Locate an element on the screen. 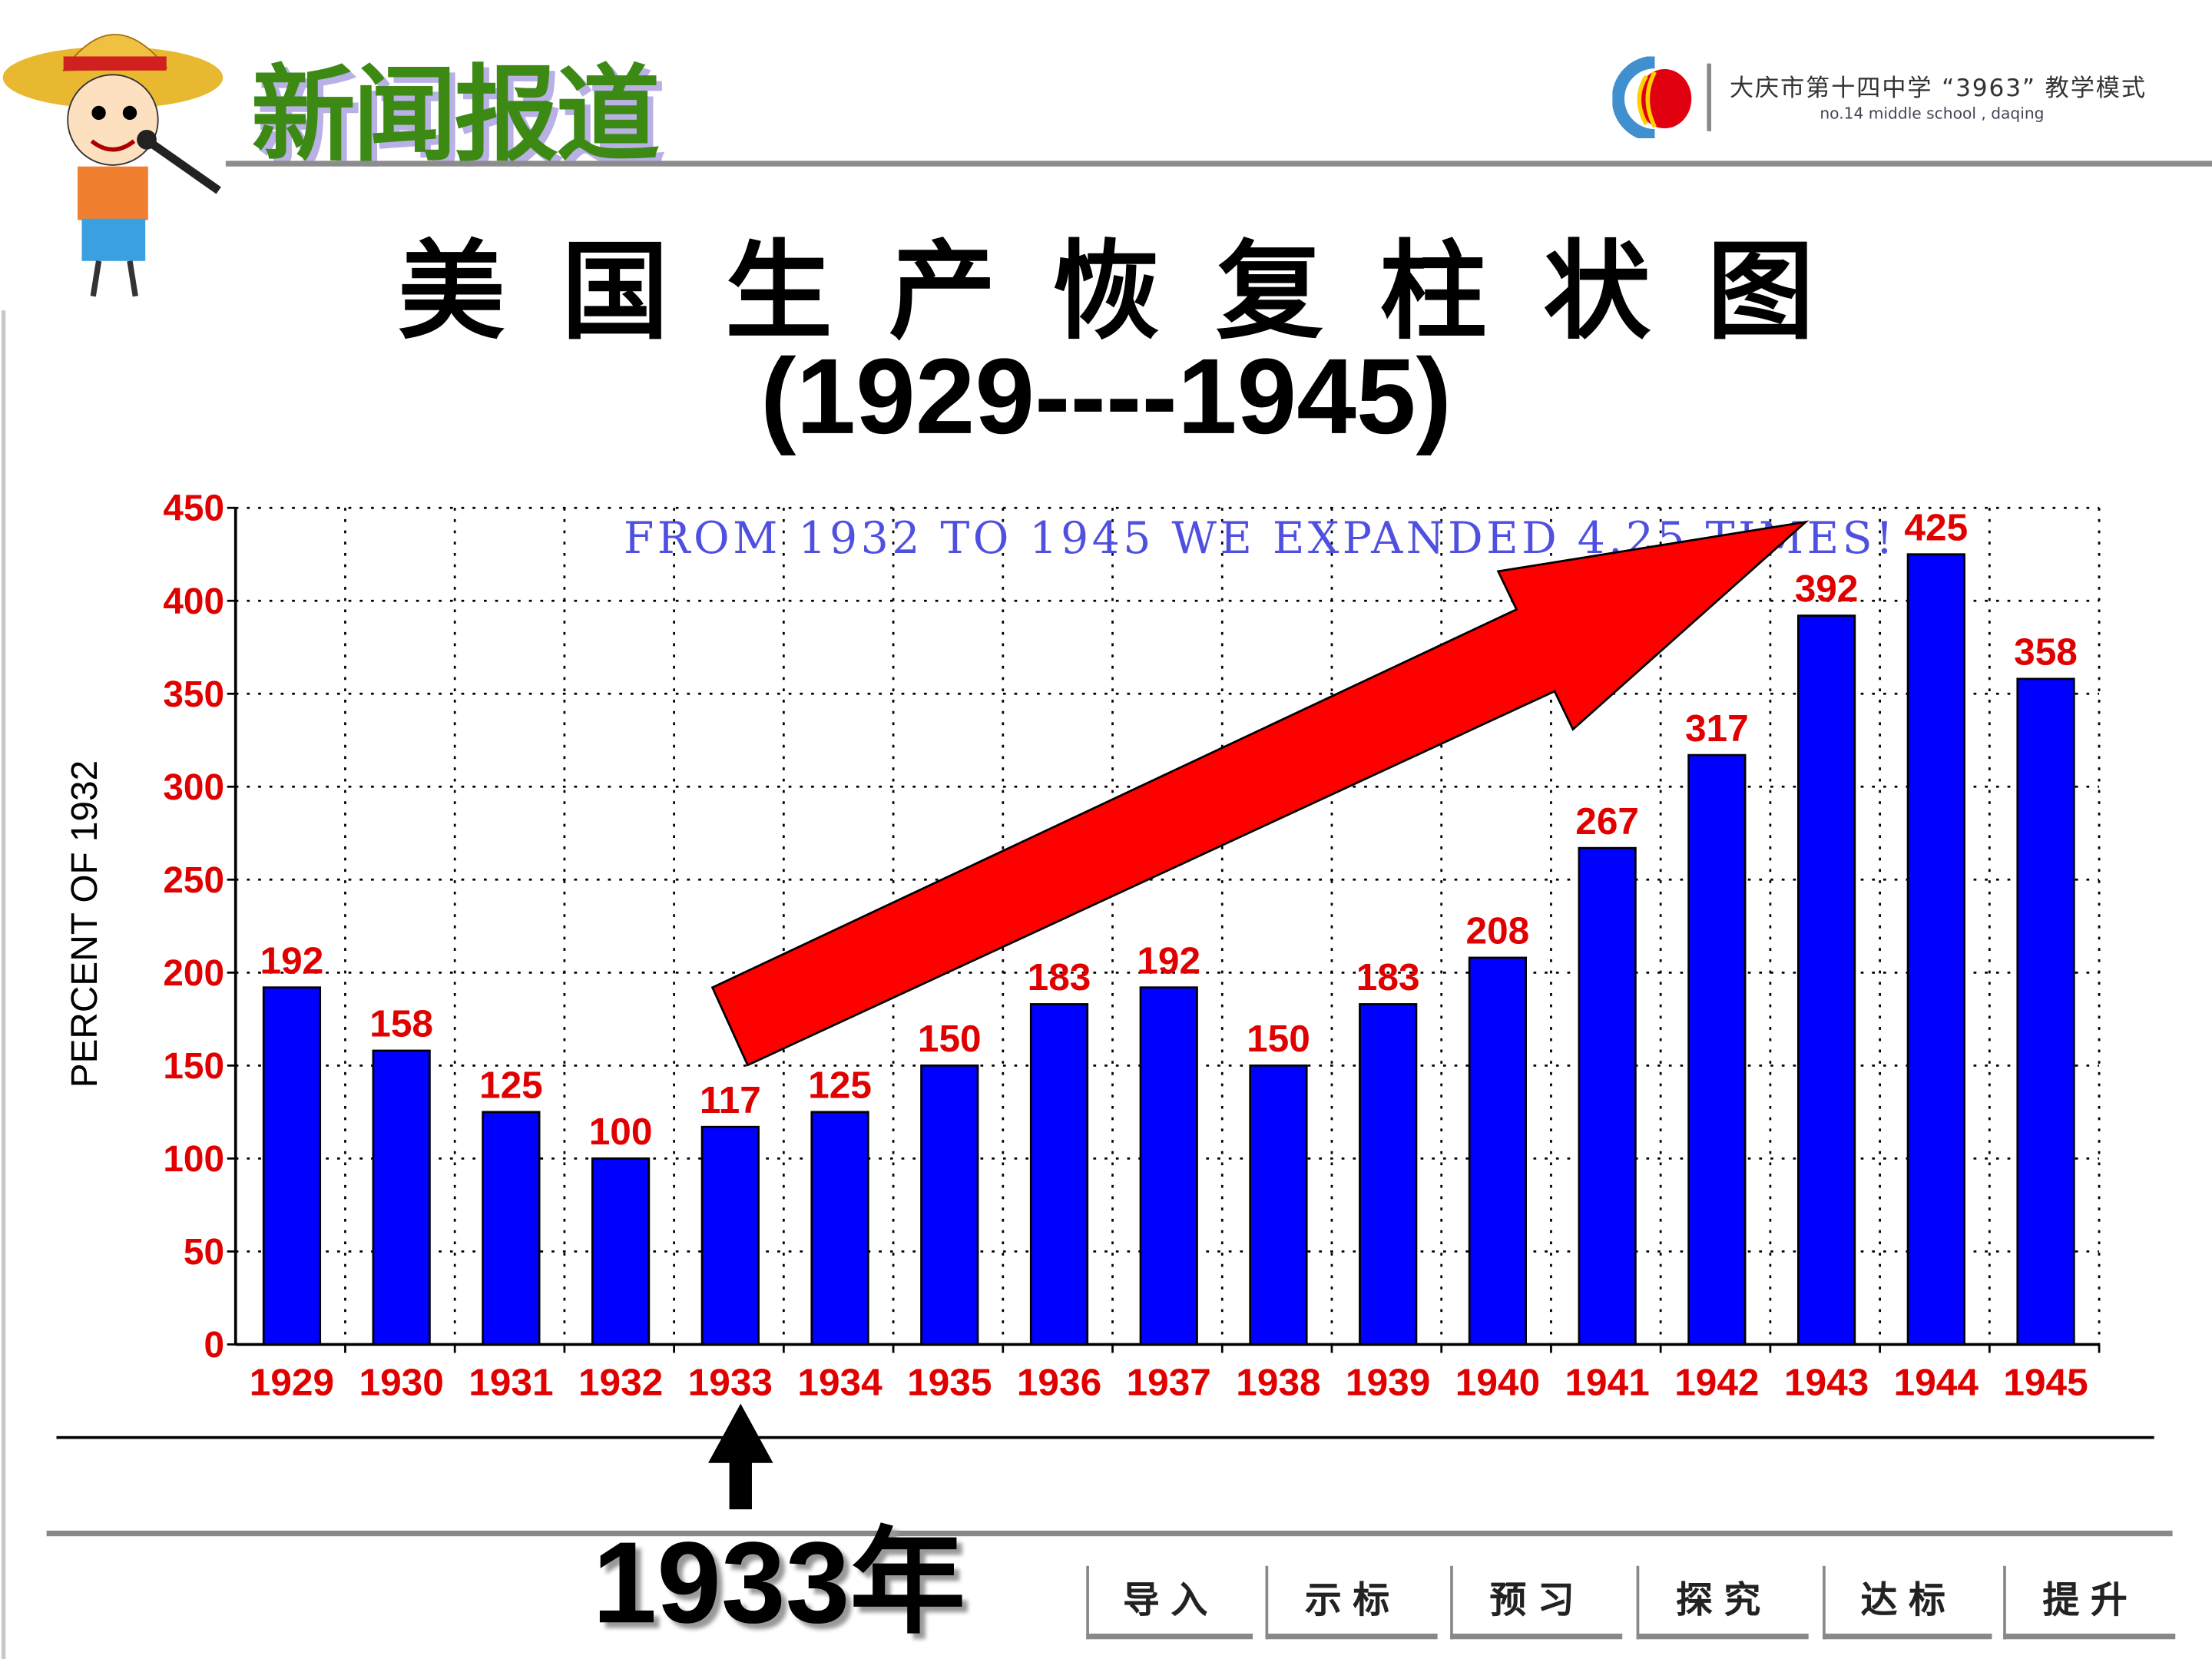  x-tick-label: 1932 is located at coordinates (620, 1382).